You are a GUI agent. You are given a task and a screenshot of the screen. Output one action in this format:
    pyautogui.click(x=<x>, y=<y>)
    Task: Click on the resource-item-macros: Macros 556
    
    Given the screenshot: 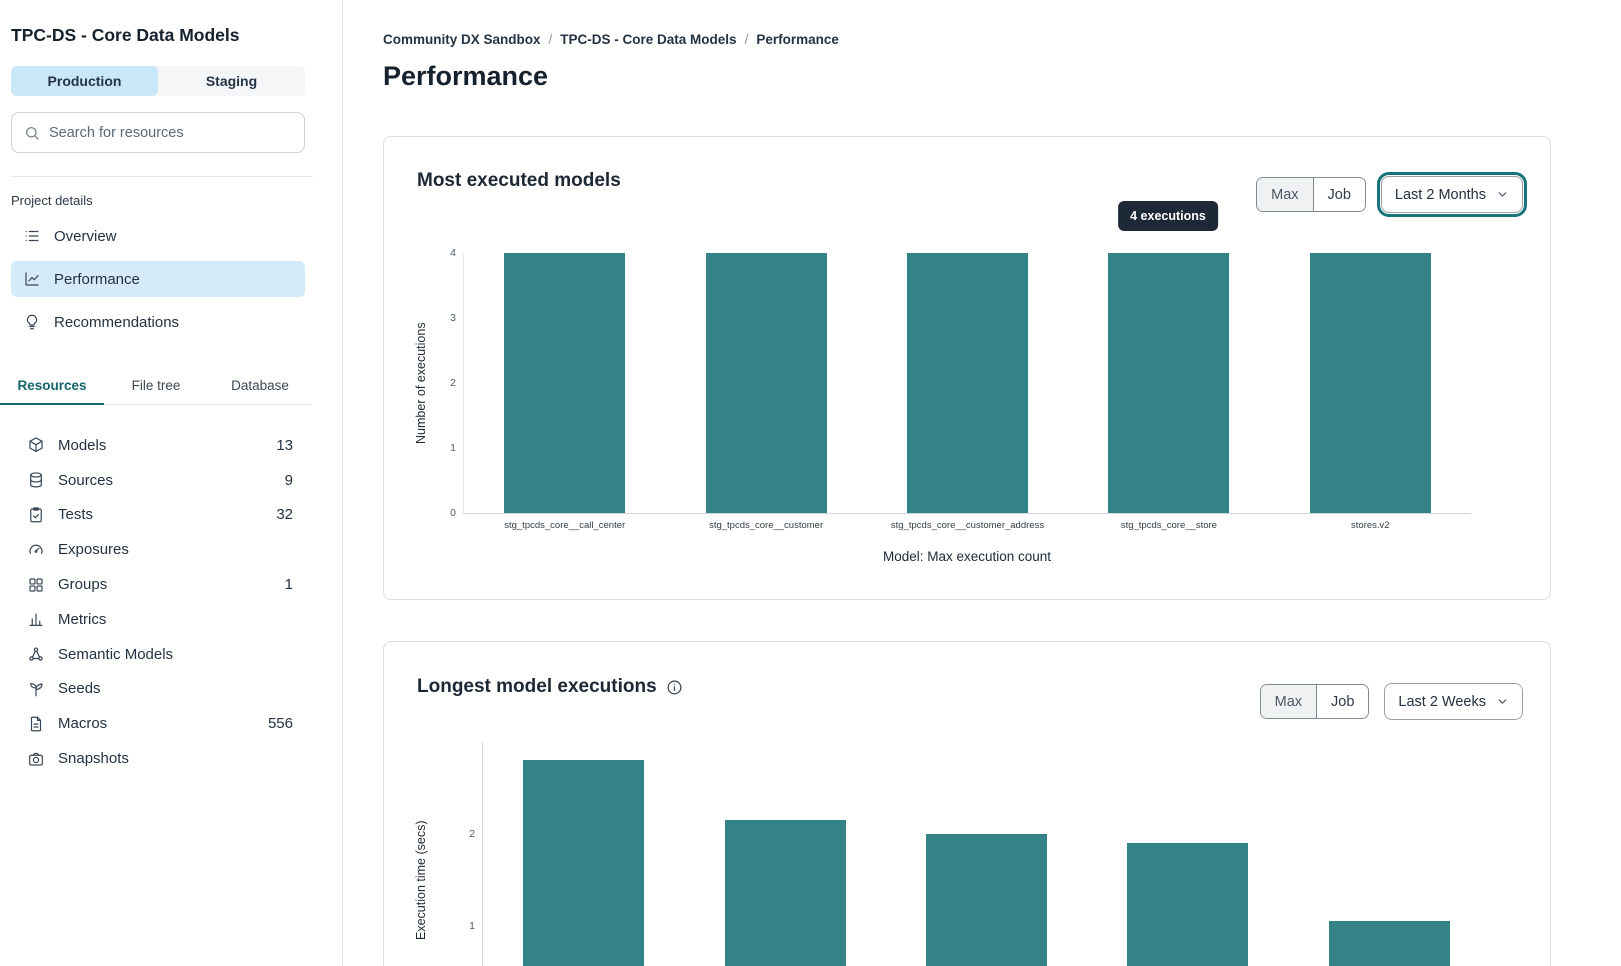 What is the action you would take?
    pyautogui.click(x=158, y=723)
    